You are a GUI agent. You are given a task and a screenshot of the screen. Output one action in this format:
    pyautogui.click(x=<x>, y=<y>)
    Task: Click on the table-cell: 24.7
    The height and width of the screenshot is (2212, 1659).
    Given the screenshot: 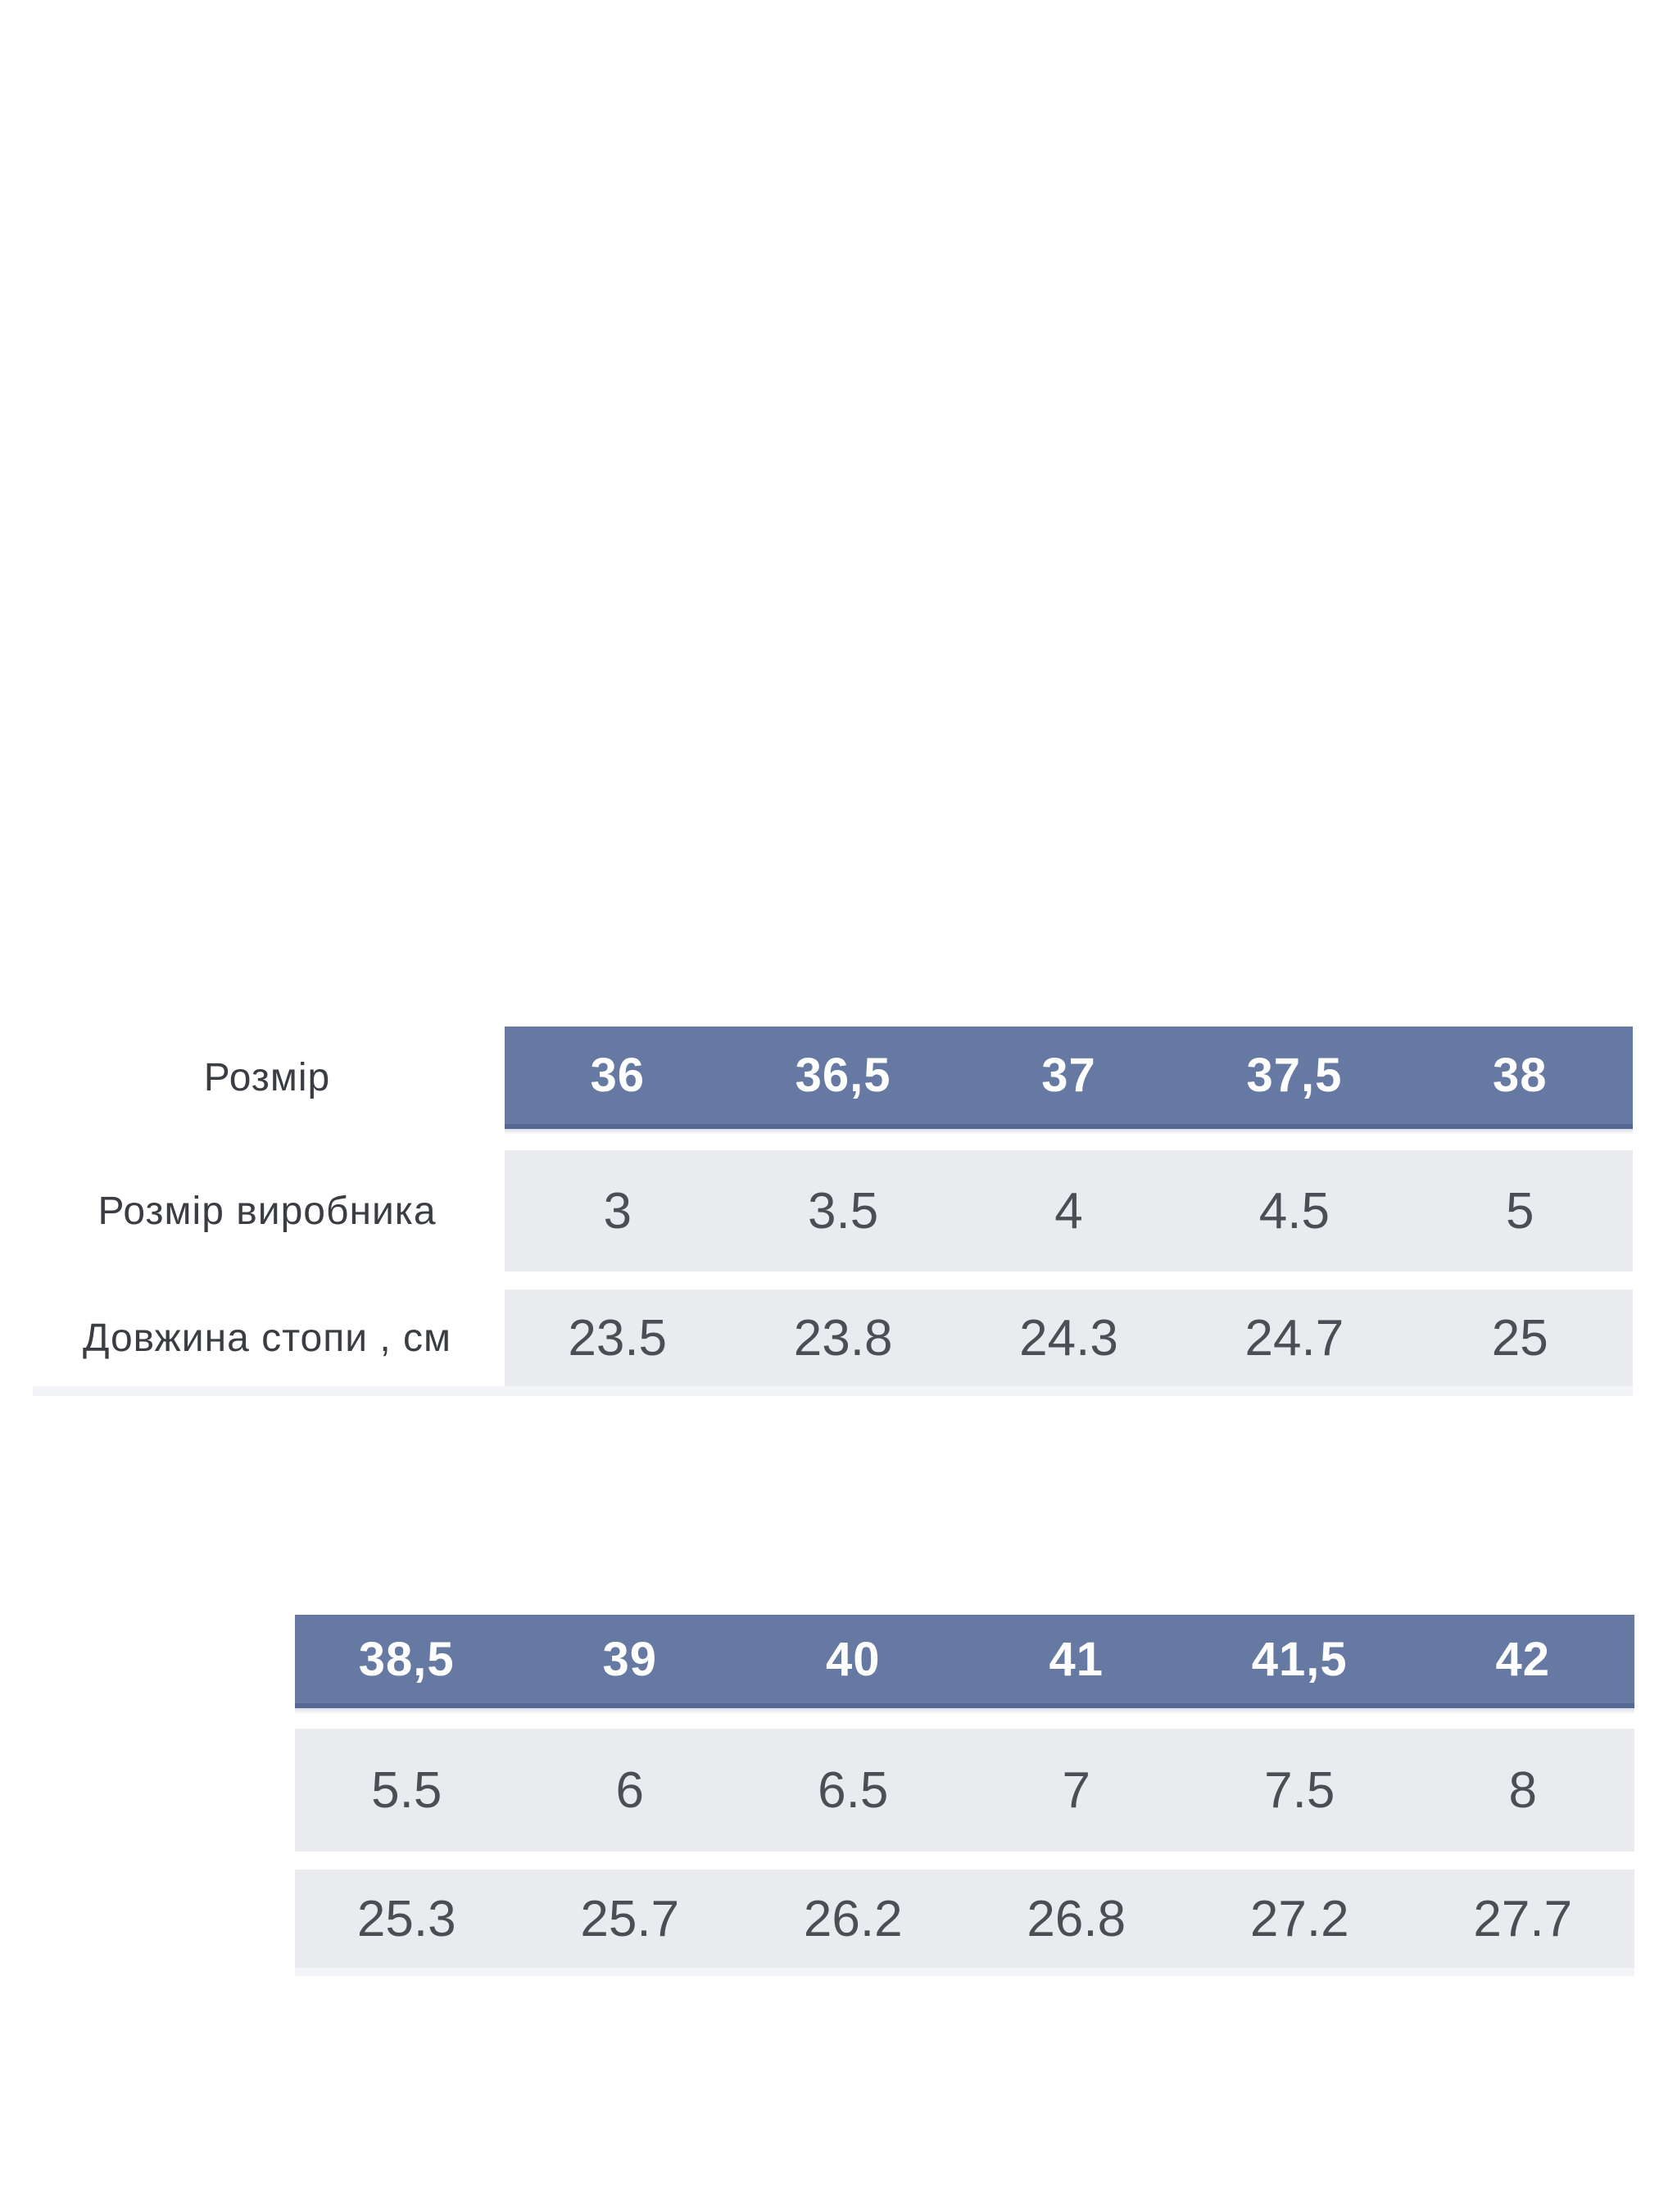 What is the action you would take?
    pyautogui.click(x=1294, y=1338)
    